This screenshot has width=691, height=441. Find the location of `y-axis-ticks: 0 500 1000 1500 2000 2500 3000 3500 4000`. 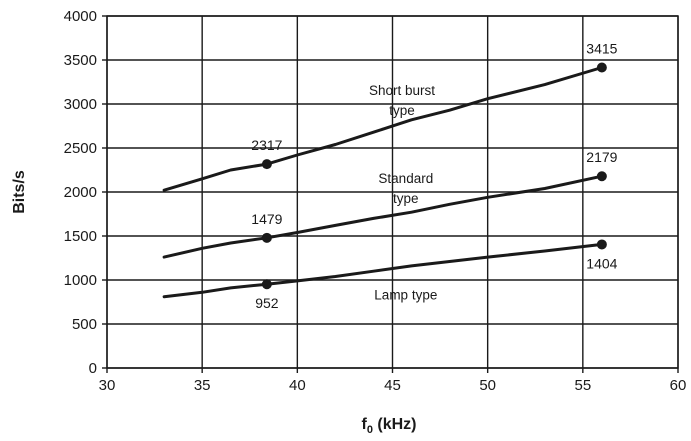

y-axis-ticks: 0 500 1000 1500 2000 2500 3000 3500 4000 is located at coordinates (85, 192).